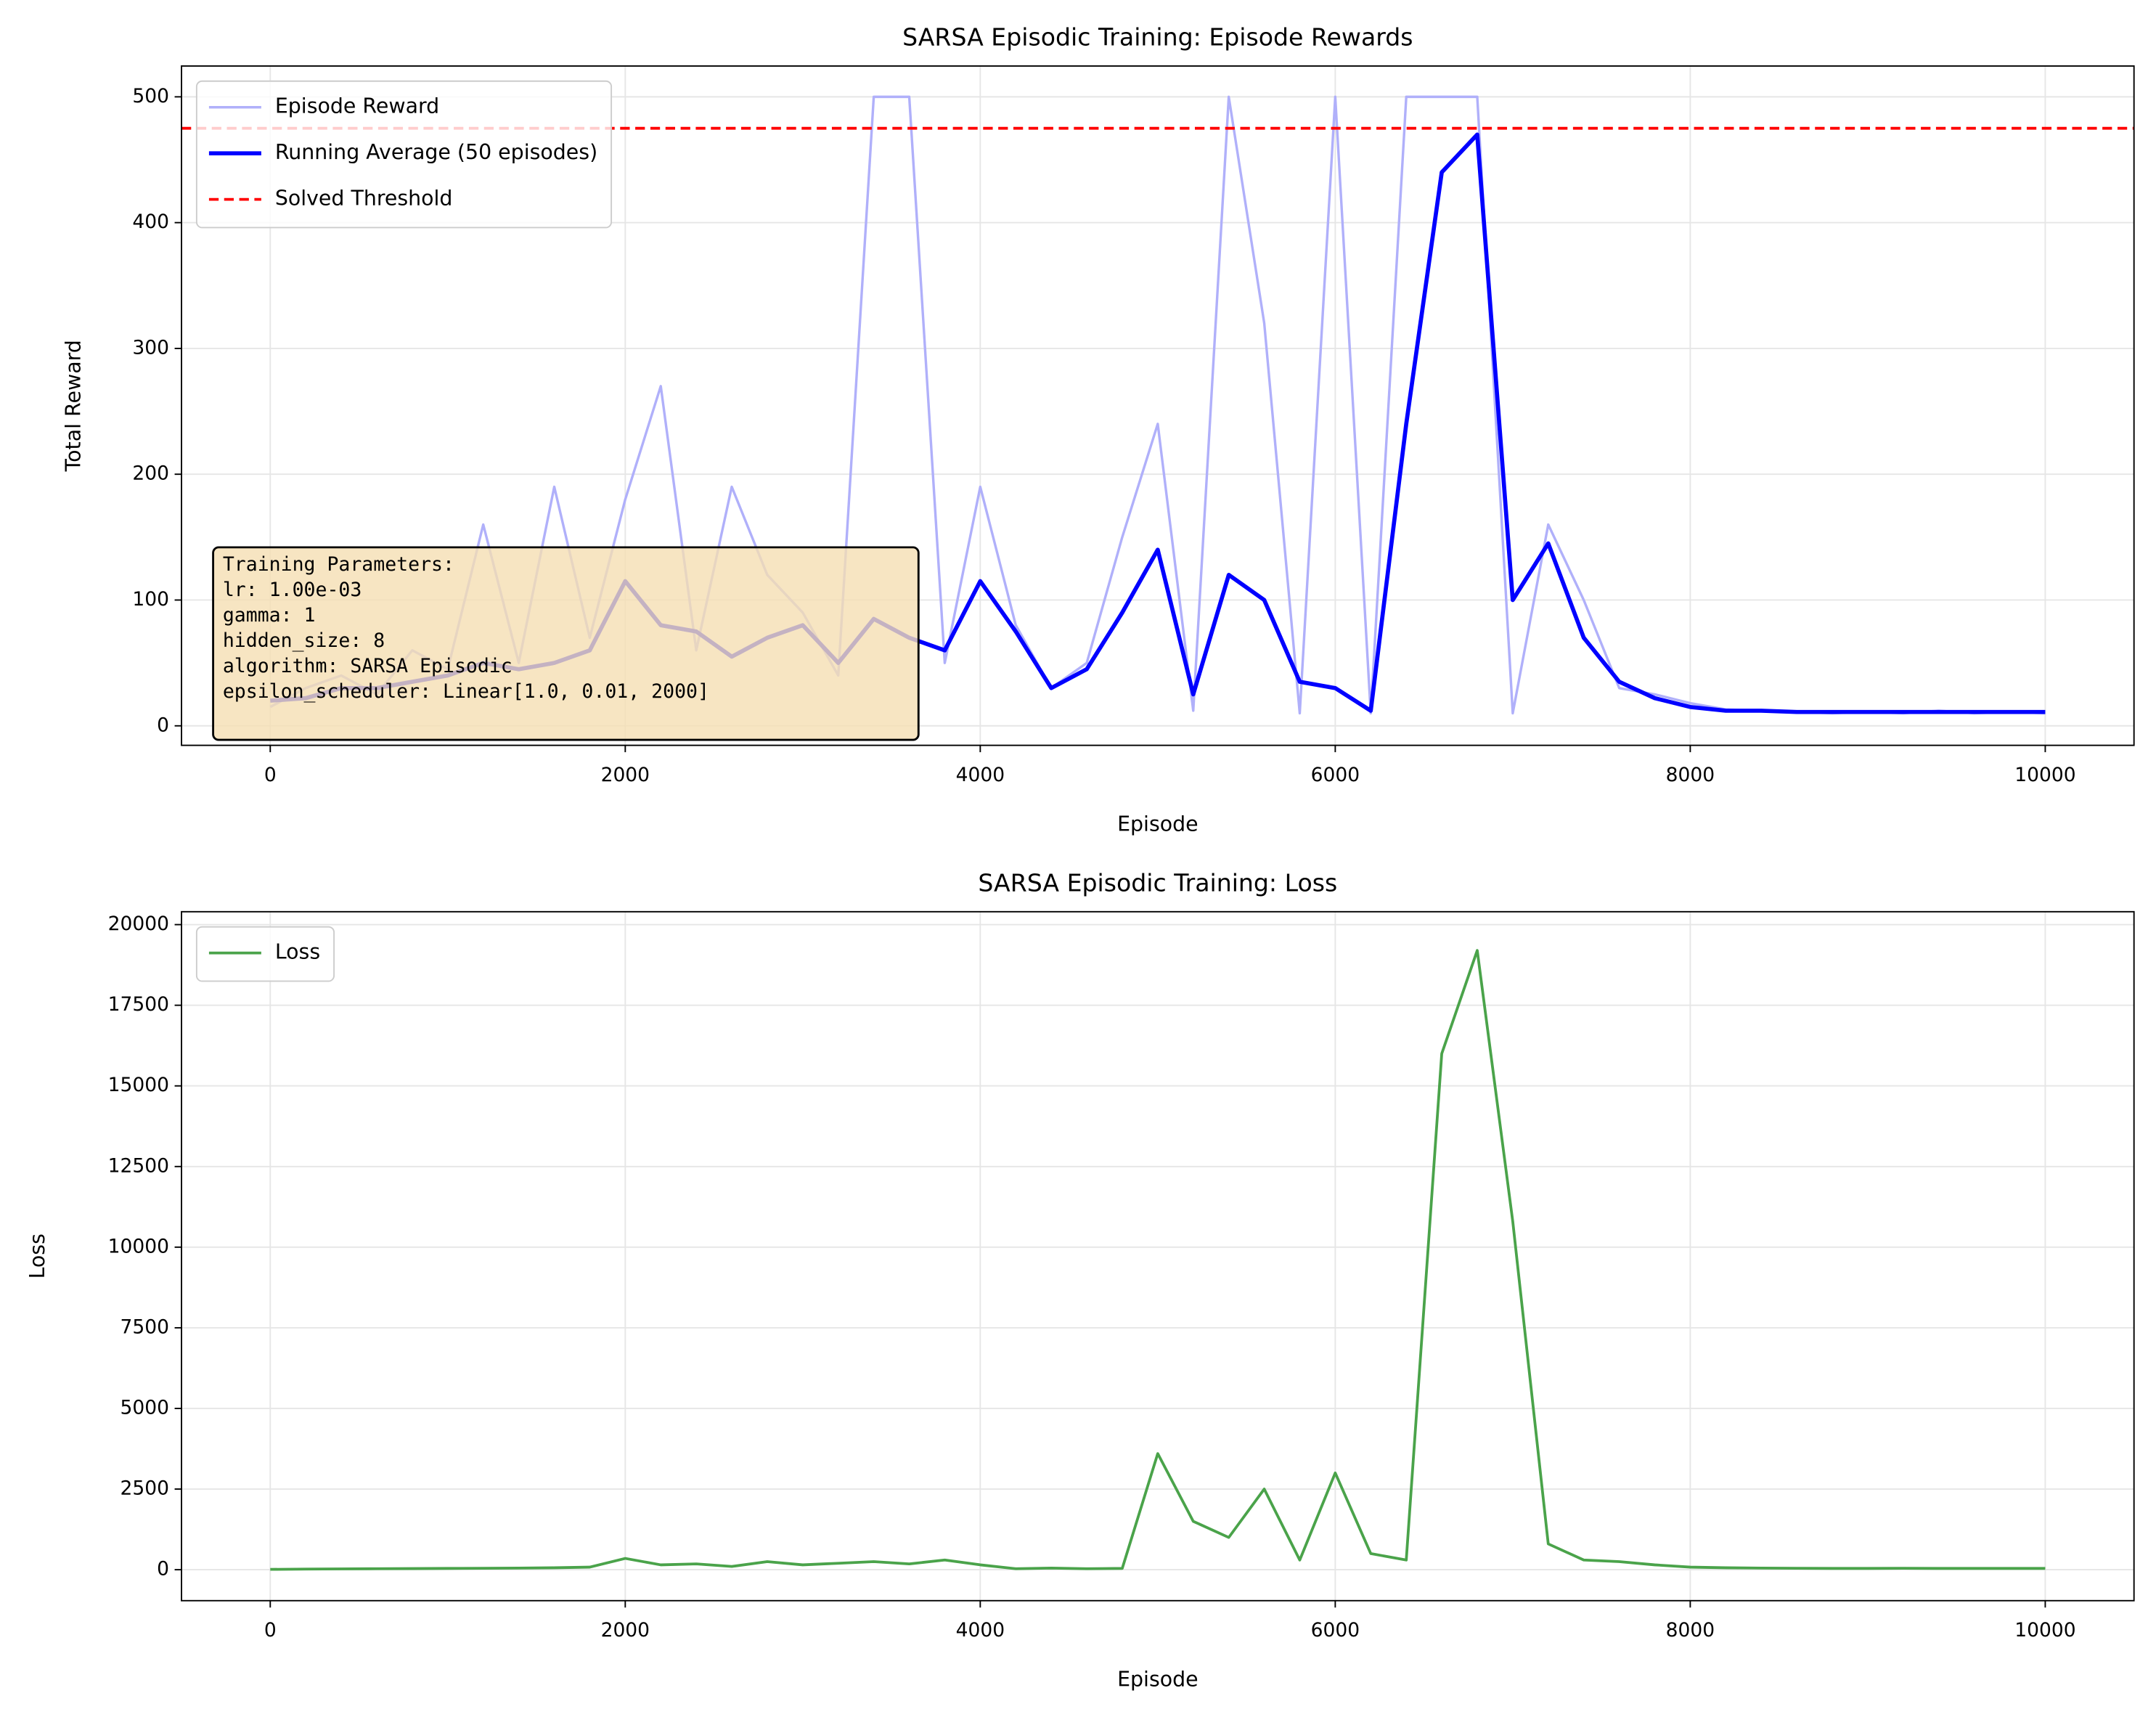 Image resolution: width=2156 pixels, height=1717 pixels. Describe the element at coordinates (73, 406) in the screenshot. I see `y-axis-label: Total Reward` at that location.